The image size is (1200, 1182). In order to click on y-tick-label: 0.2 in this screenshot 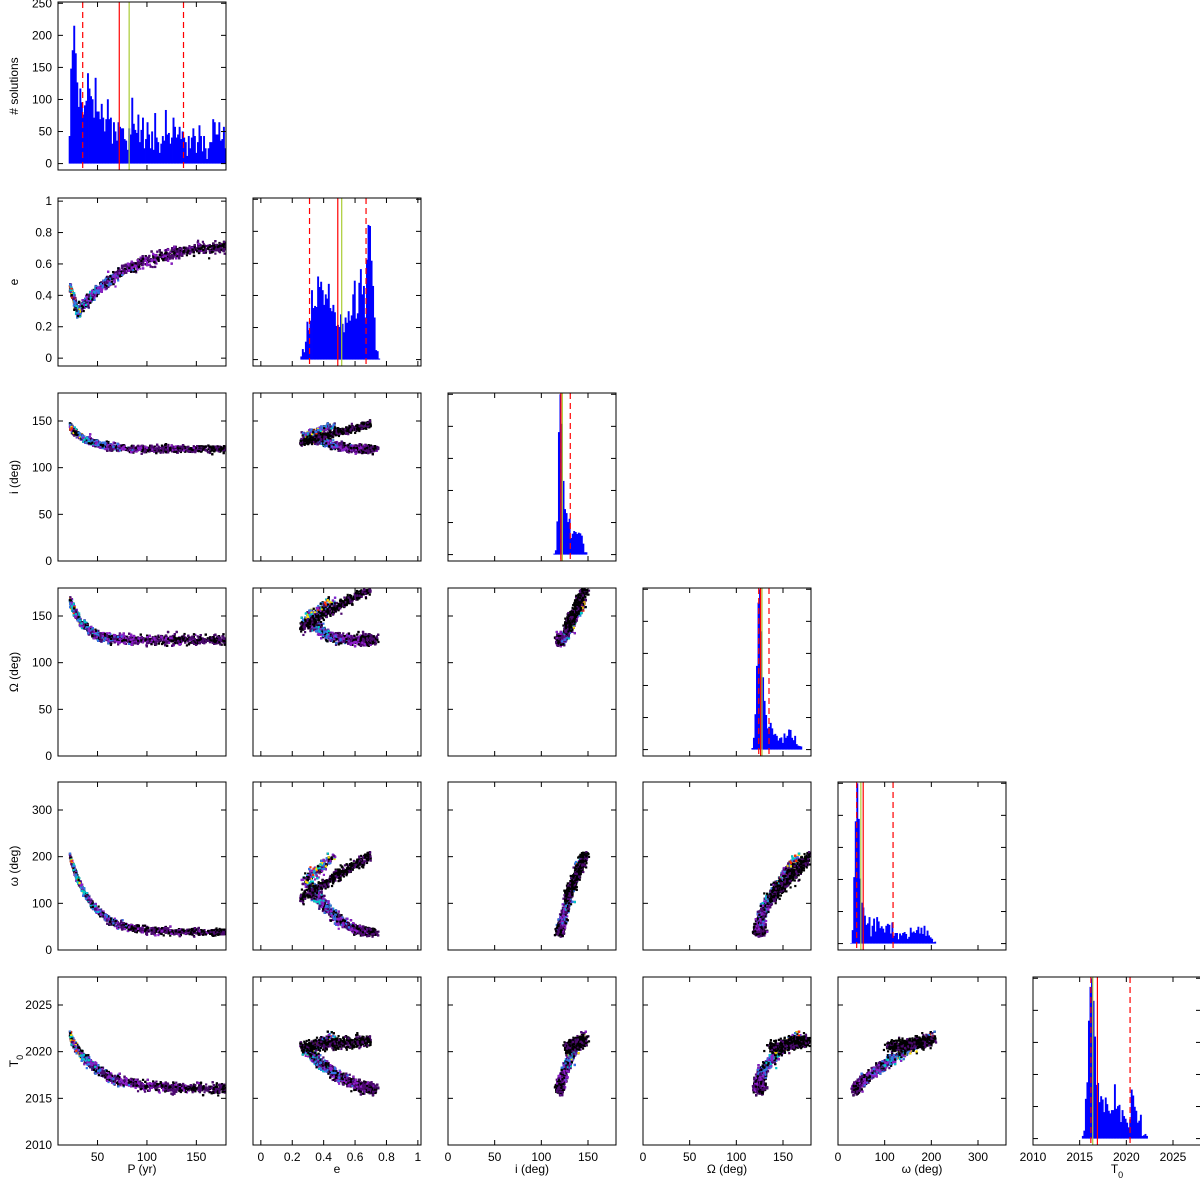, I will do `click(43, 327)`.